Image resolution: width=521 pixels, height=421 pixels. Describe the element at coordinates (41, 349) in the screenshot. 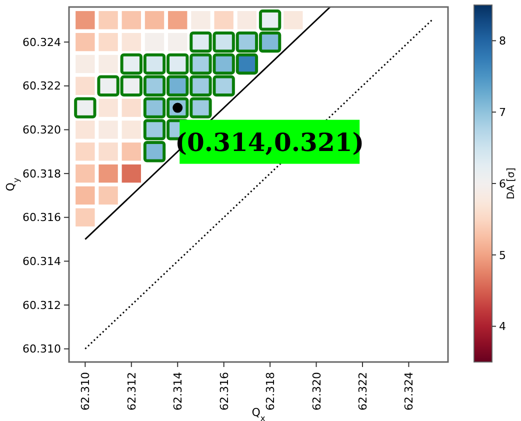

I see `y-tick-label: 60.310` at that location.